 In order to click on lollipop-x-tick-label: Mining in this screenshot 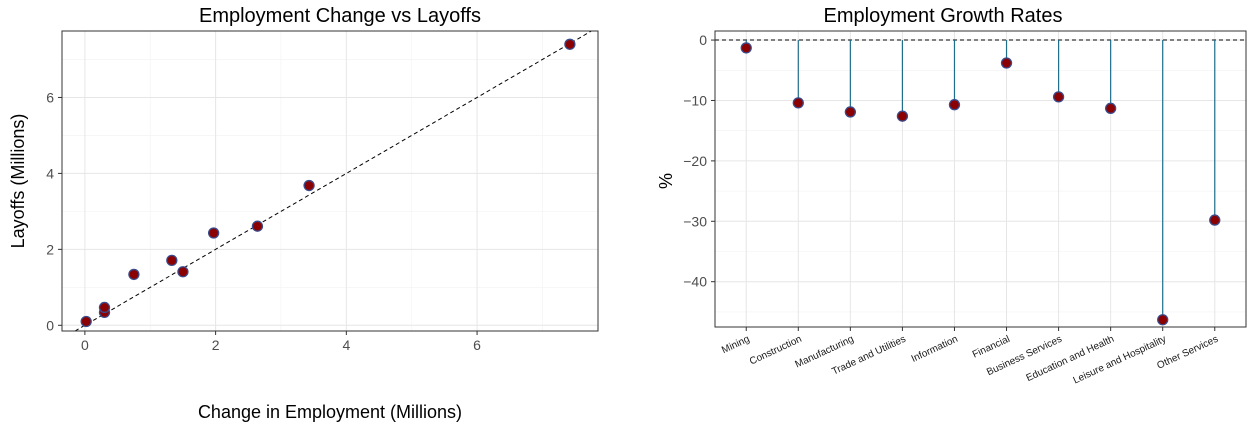, I will do `click(735, 345)`.